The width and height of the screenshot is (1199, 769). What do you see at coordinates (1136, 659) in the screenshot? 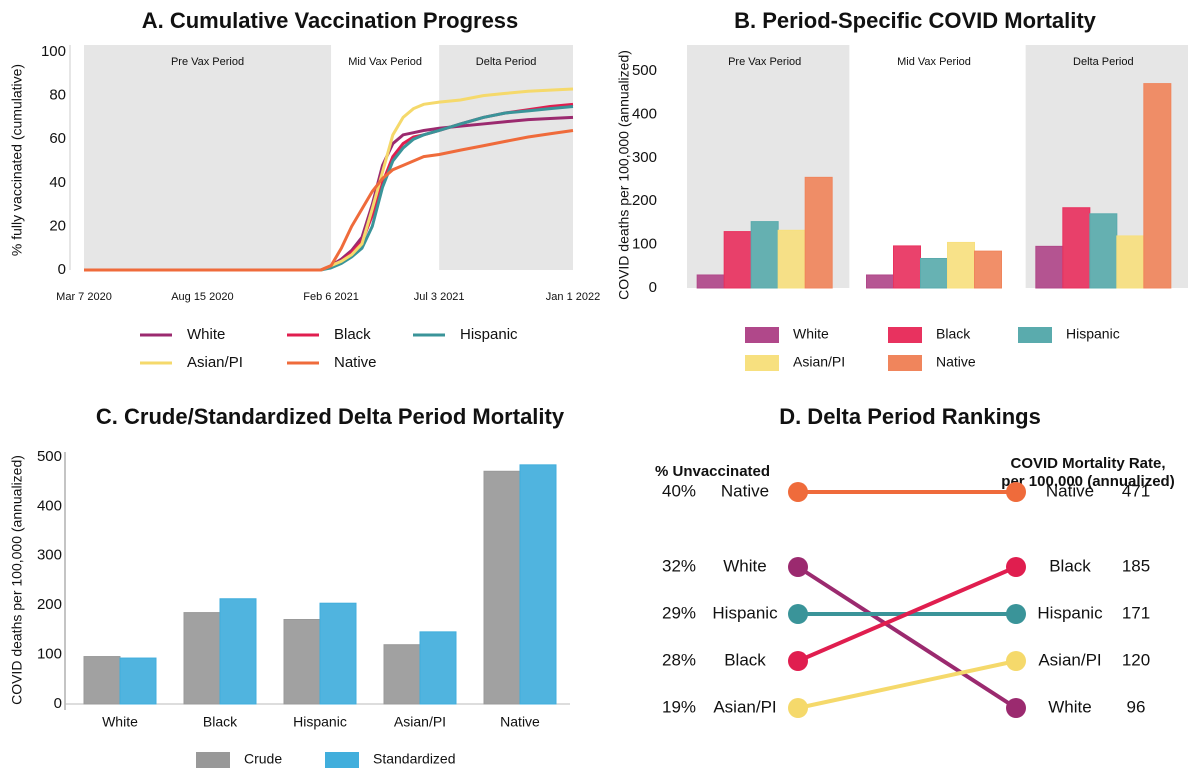
I see `right-value: 120` at bounding box center [1136, 659].